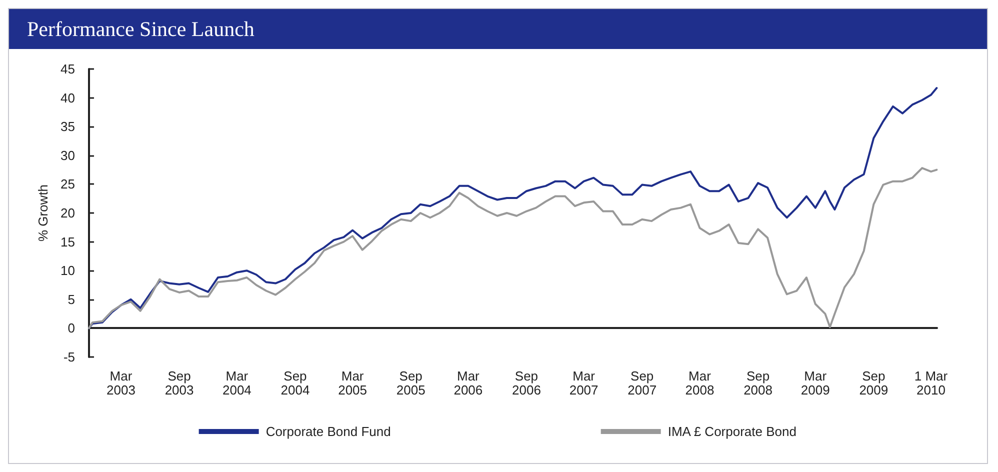 The width and height of the screenshot is (998, 472). I want to click on y-tick-label: 45, so click(67, 69).